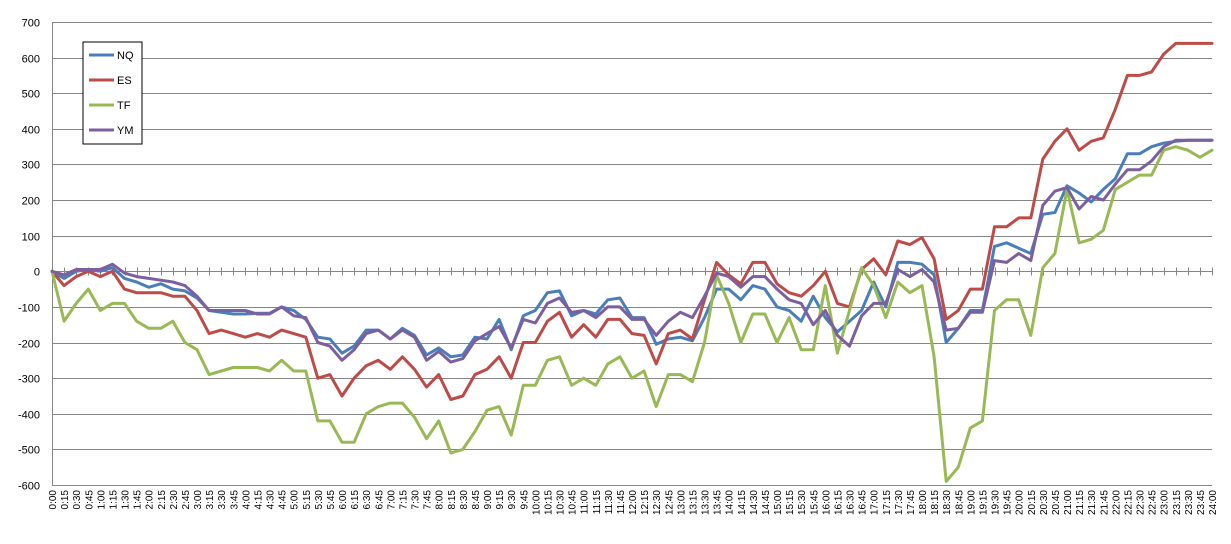 Image resolution: width=1231 pixels, height=544 pixels. What do you see at coordinates (403, 500) in the screenshot?
I see `x-tick-label: 7:15` at bounding box center [403, 500].